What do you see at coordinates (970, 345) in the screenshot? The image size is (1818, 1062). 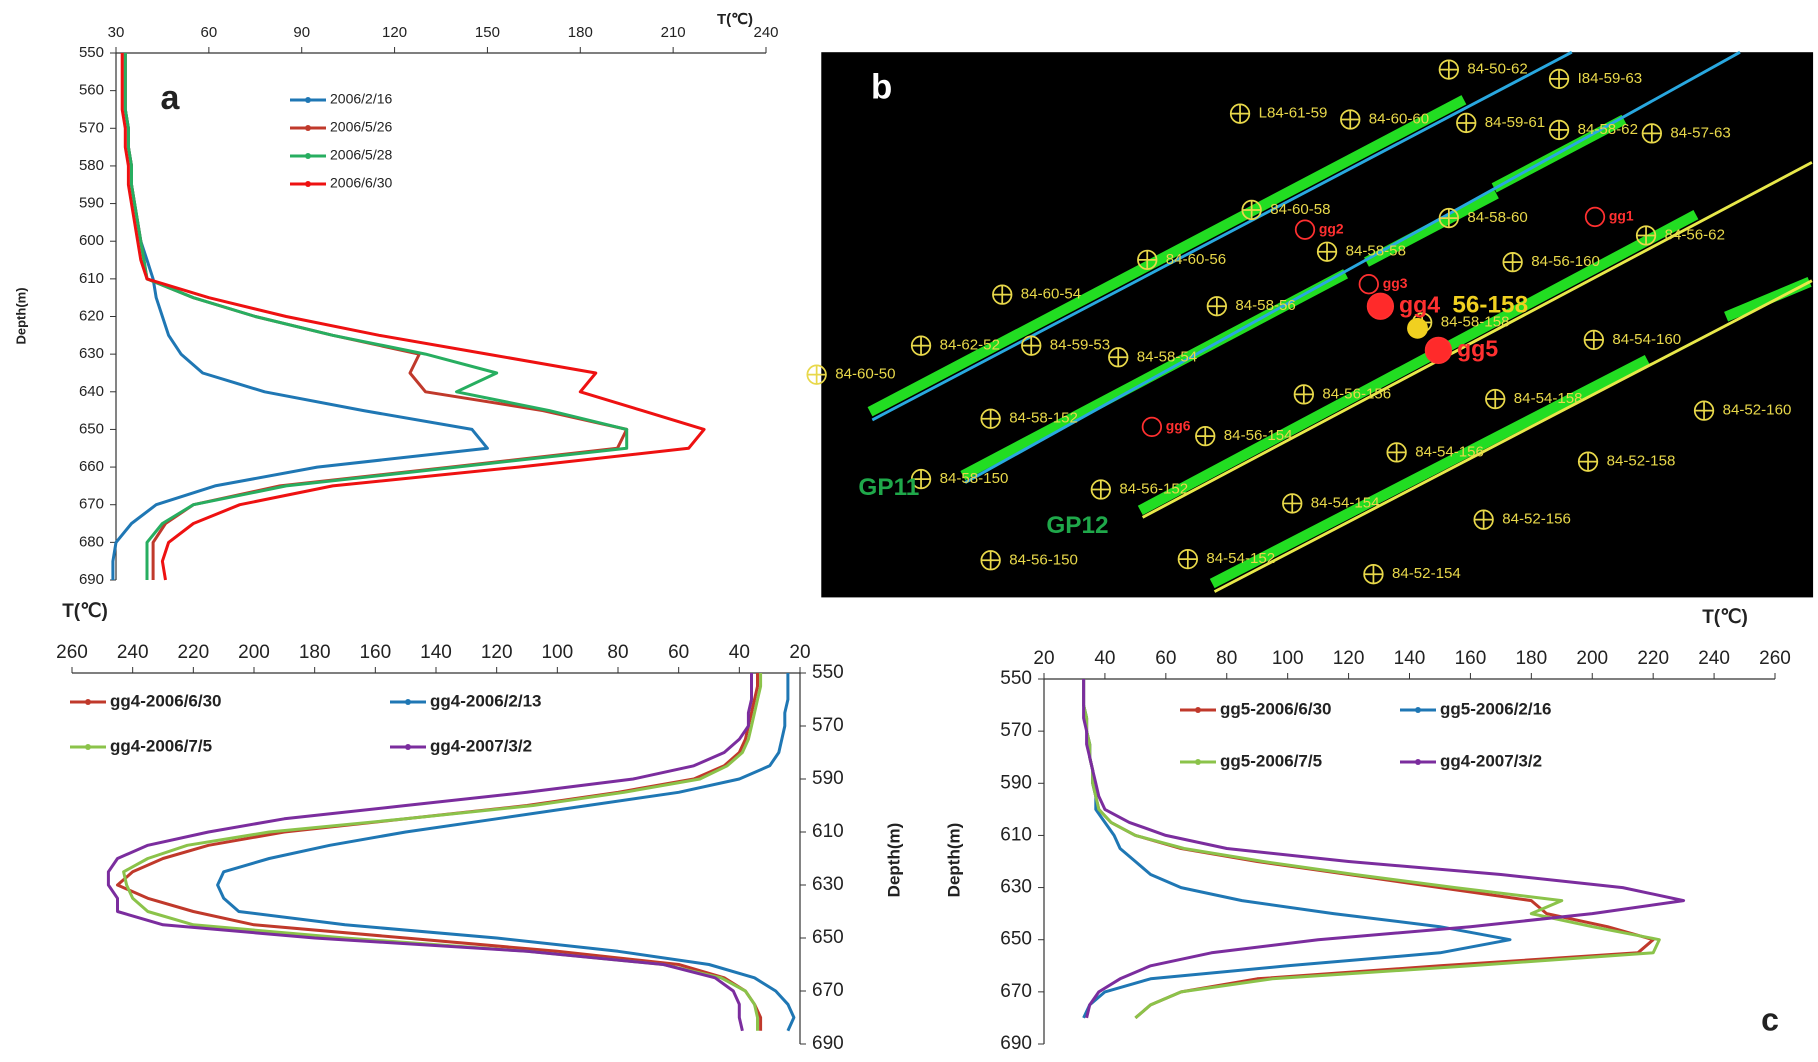 I see `well-label: 84-62-52` at bounding box center [970, 345].